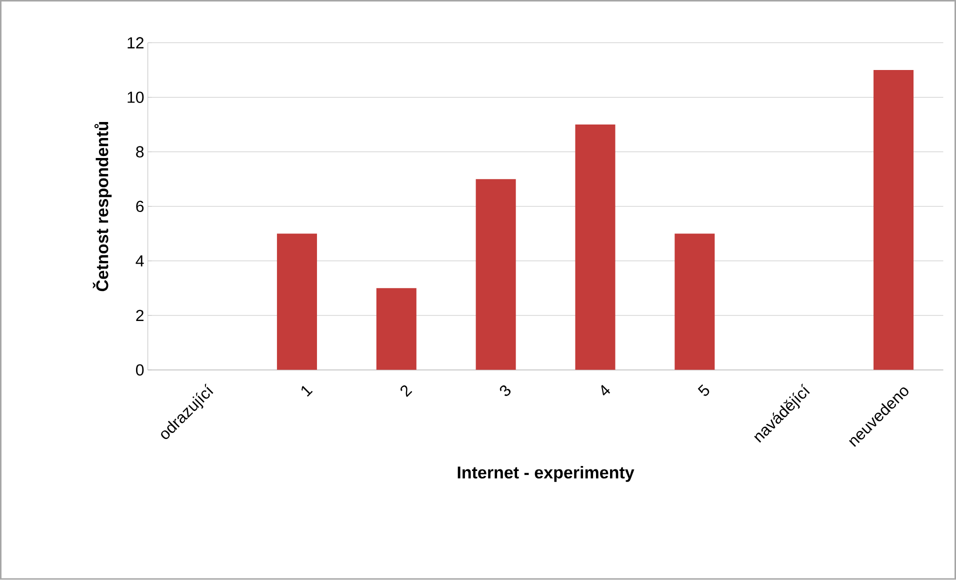 The height and width of the screenshot is (580, 956). Describe the element at coordinates (140, 152) in the screenshot. I see `y-tick-label: 8` at that location.